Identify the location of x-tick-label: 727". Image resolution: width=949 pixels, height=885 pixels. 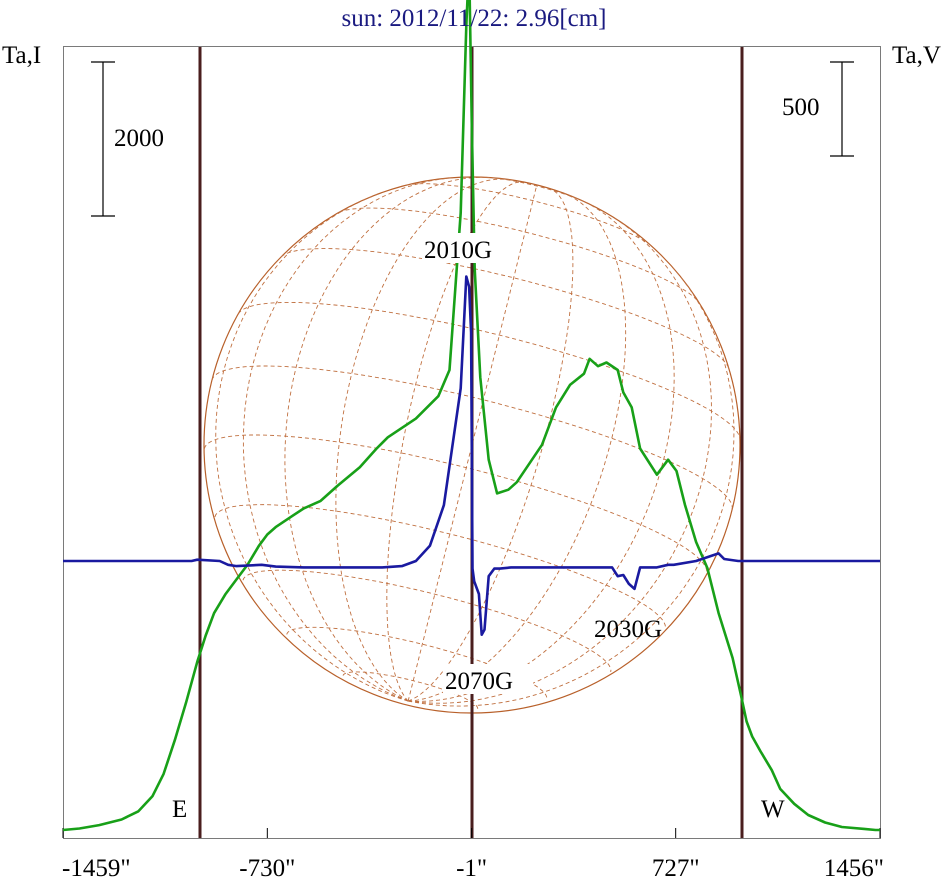
(676, 868).